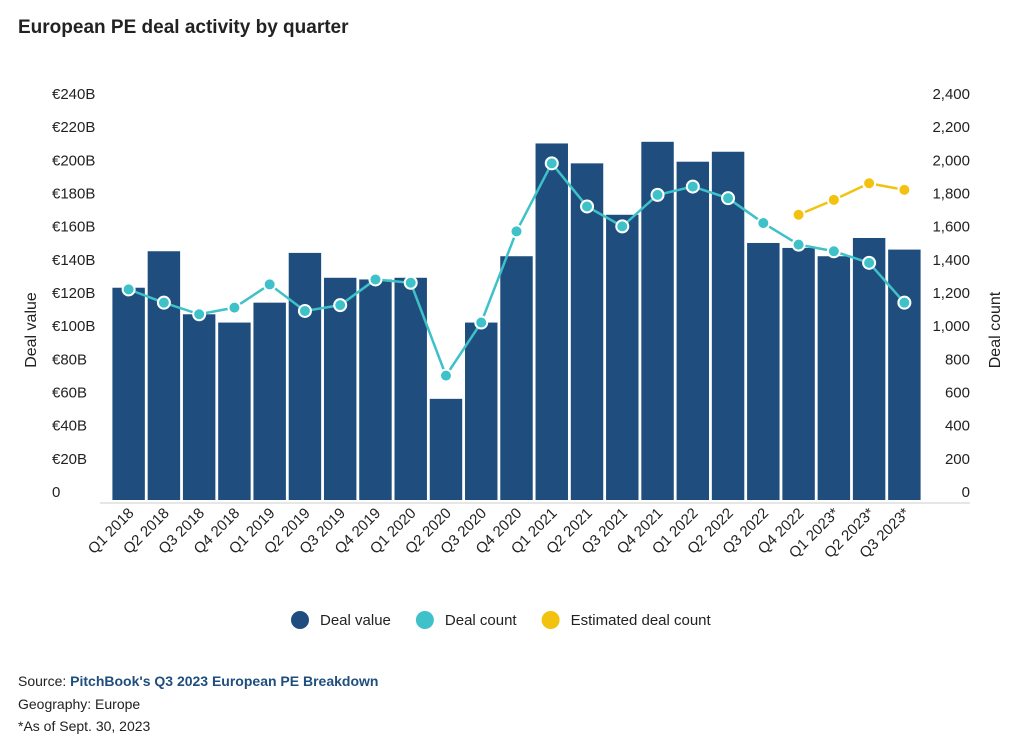 Image resolution: width=1012 pixels, height=742 pixels. What do you see at coordinates (951, 160) in the screenshot?
I see `y2-tick-label: 2,000` at bounding box center [951, 160].